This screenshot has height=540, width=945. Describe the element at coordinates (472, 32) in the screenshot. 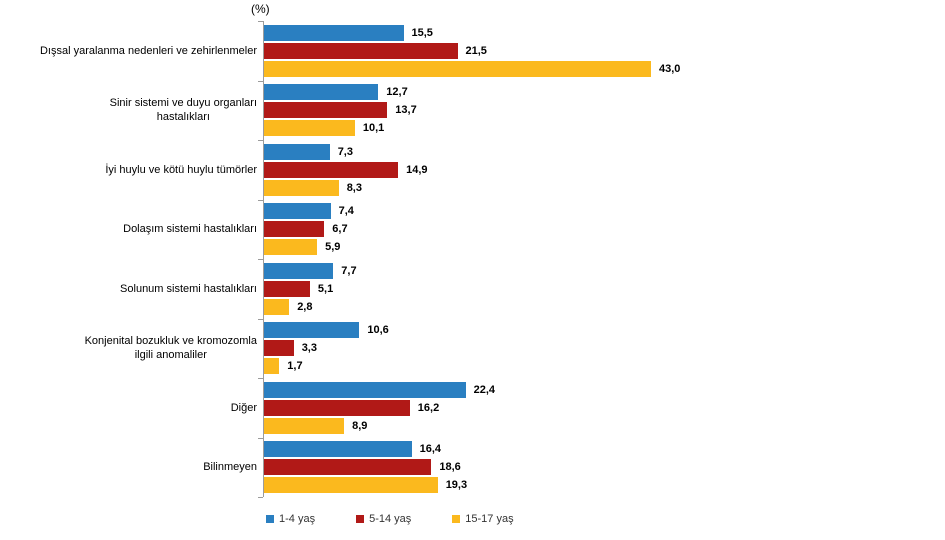

I see `bar-row: 15,5` at that location.